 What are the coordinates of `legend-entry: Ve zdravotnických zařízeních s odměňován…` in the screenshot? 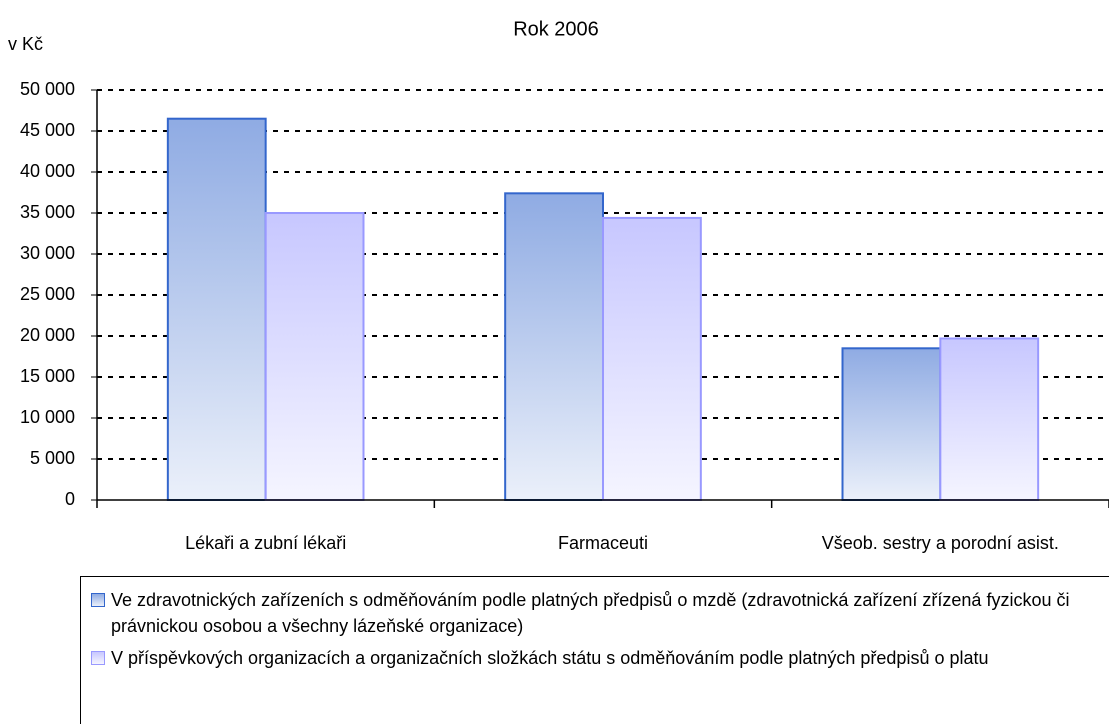 It's located at (596, 613).